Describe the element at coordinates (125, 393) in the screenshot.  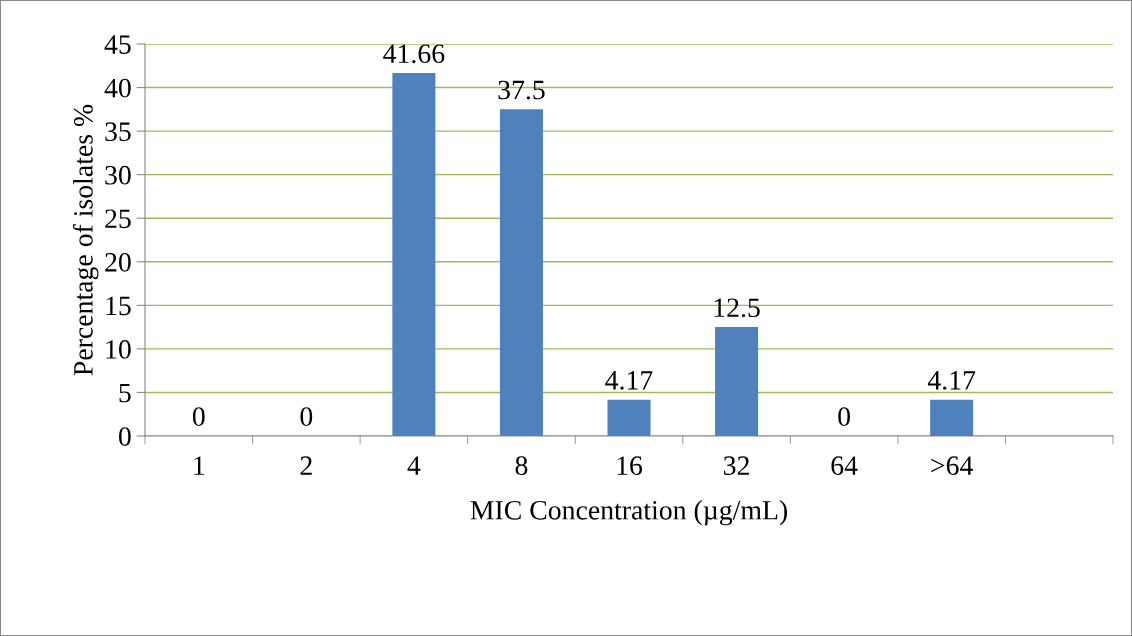
I see `y-tick-label: 5` at that location.